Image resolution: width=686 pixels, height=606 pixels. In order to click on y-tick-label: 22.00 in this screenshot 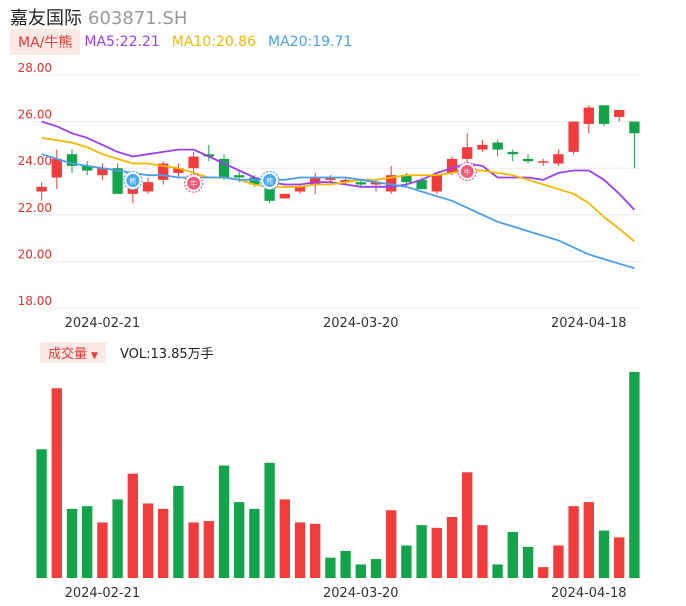, I will do `click(35, 208)`.